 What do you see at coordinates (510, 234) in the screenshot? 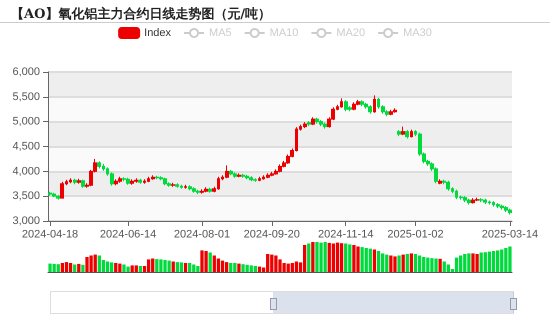
I see `x-tick-label: 2025-03-14` at bounding box center [510, 234].